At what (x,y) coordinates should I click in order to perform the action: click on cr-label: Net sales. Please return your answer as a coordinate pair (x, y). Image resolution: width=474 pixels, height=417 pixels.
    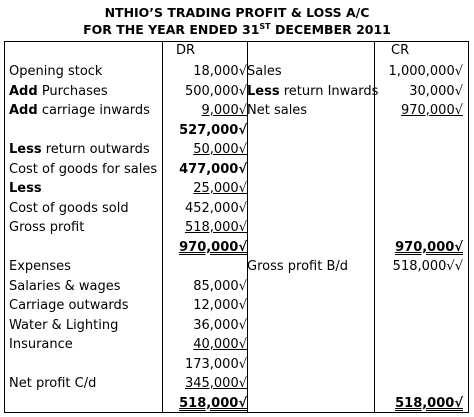
    Looking at the image, I should click on (277, 110).